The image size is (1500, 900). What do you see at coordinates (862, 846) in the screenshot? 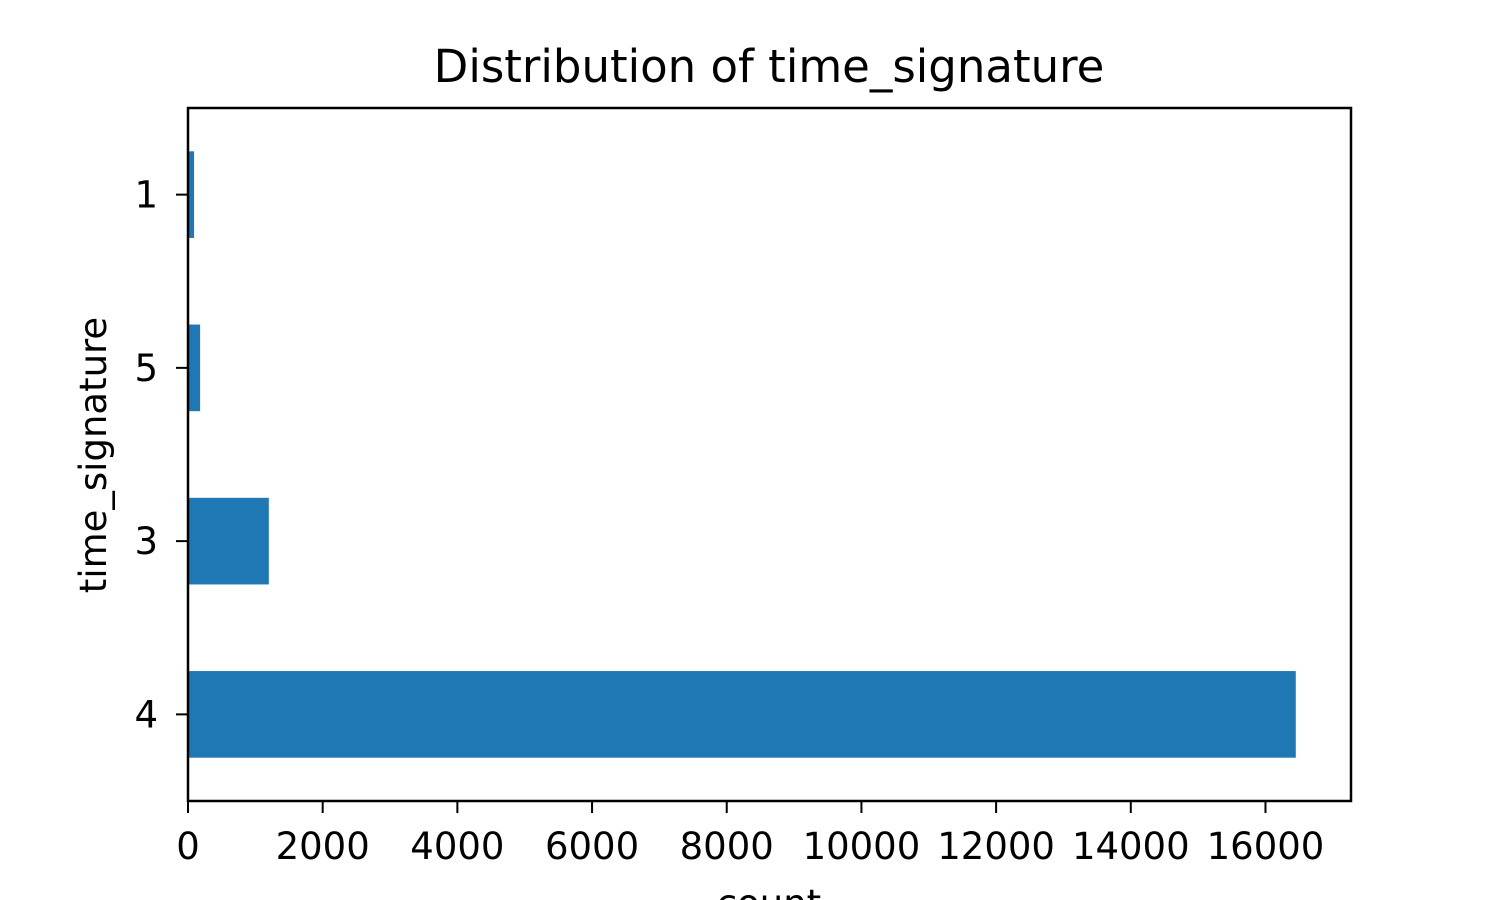
I see `x-tick-label: 10000` at bounding box center [862, 846].